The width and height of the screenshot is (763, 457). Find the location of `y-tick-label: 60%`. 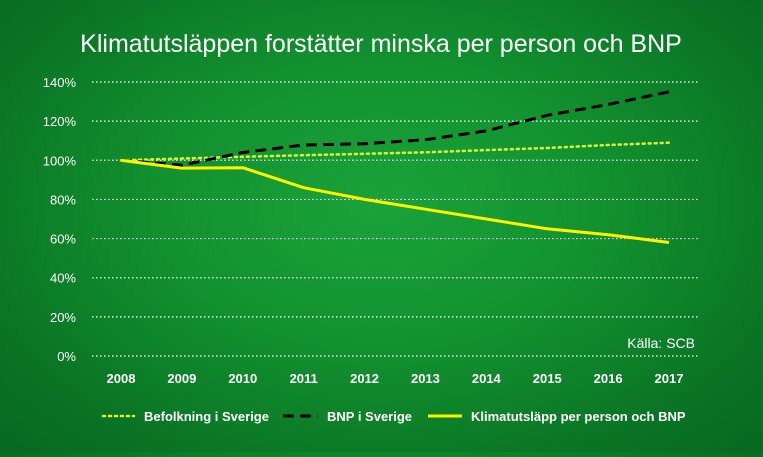

y-tick-label: 60% is located at coordinates (63, 239).